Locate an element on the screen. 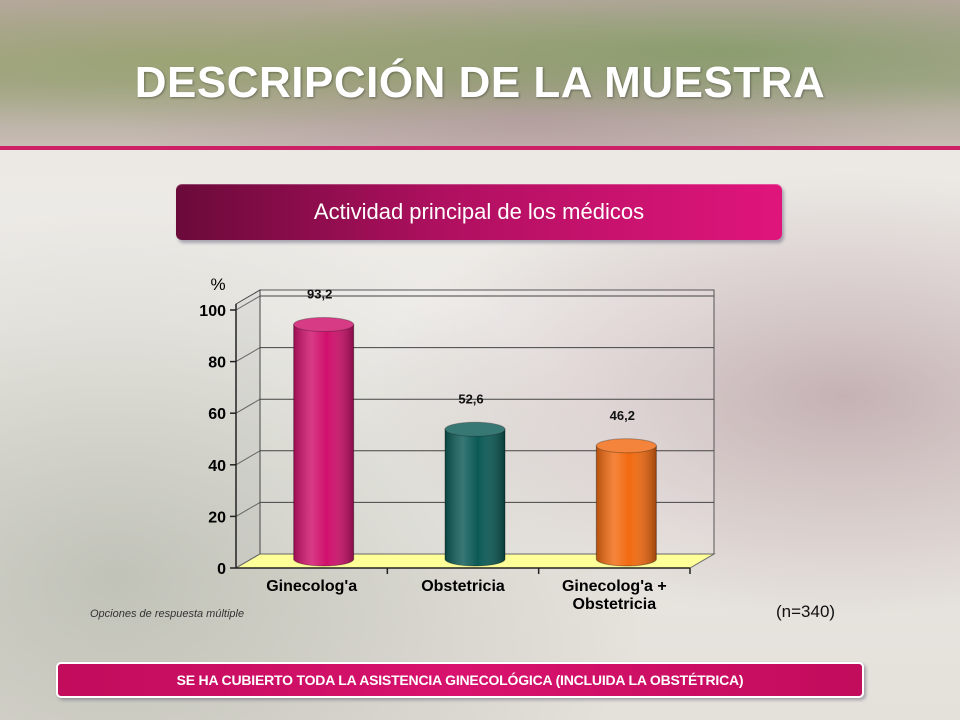 This screenshot has height=720, width=960. chart-side-wall is located at coordinates (248, 429).